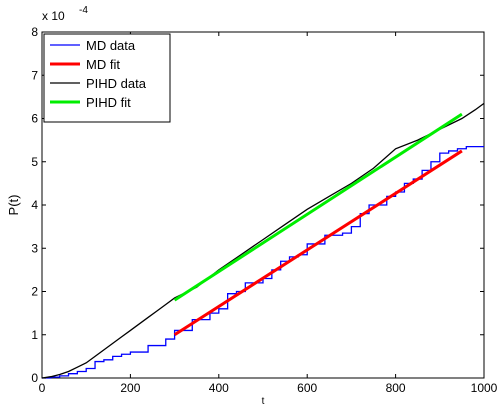 The image size is (504, 409). Describe the element at coordinates (34, 378) in the screenshot. I see `y-tick-label: 0` at that location.